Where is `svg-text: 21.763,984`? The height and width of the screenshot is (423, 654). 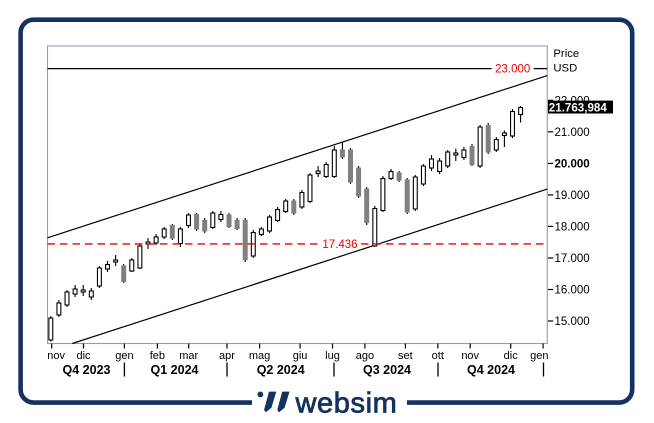
svg-text: 21.763,984 is located at coordinates (578, 108).